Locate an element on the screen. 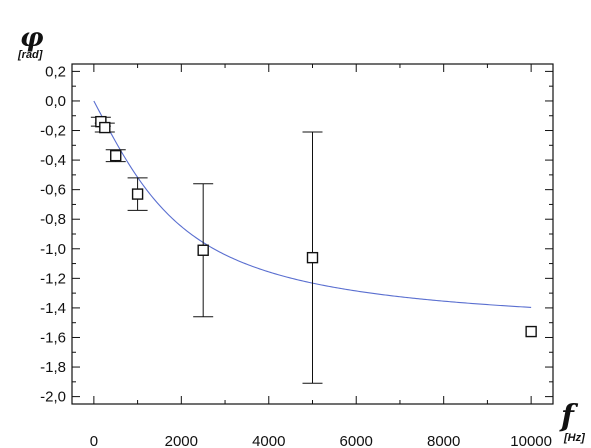  y-tick-label: -0,8 is located at coordinates (53, 219).